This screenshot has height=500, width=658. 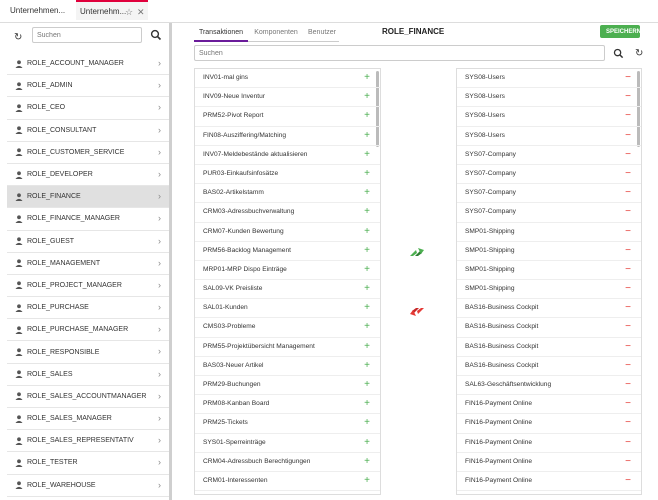 I want to click on list-item: CMS03-Probleme +, so click(x=287, y=328).